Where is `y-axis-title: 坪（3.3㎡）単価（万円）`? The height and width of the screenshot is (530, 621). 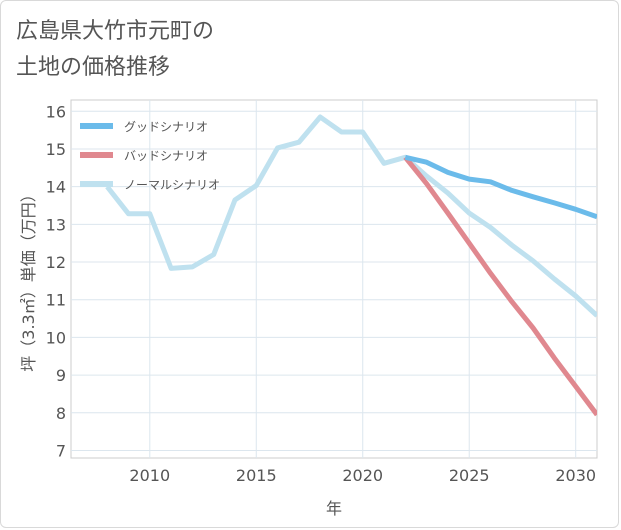
y-axis-title: 坪（3.3㎡）単価（万円） is located at coordinates (28, 278).